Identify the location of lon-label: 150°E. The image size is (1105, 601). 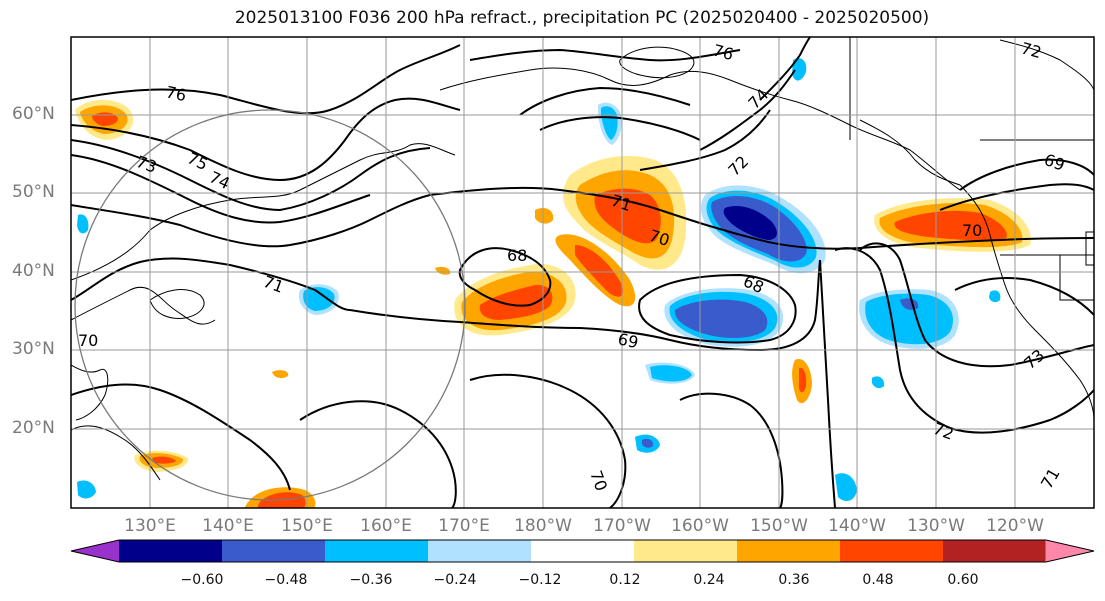
(307, 526).